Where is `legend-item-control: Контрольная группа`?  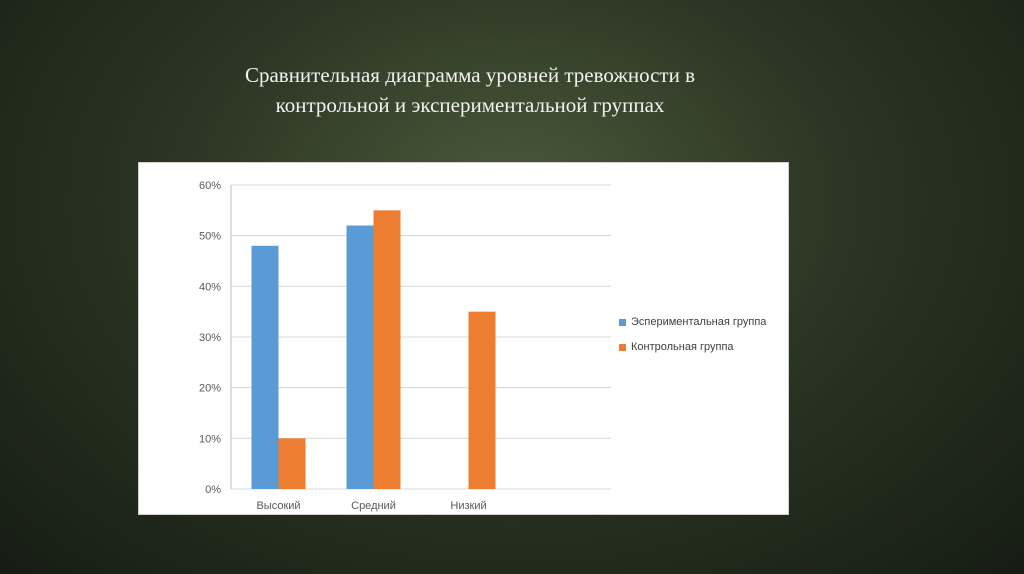 legend-item-control: Контрольная группа is located at coordinates (692, 347).